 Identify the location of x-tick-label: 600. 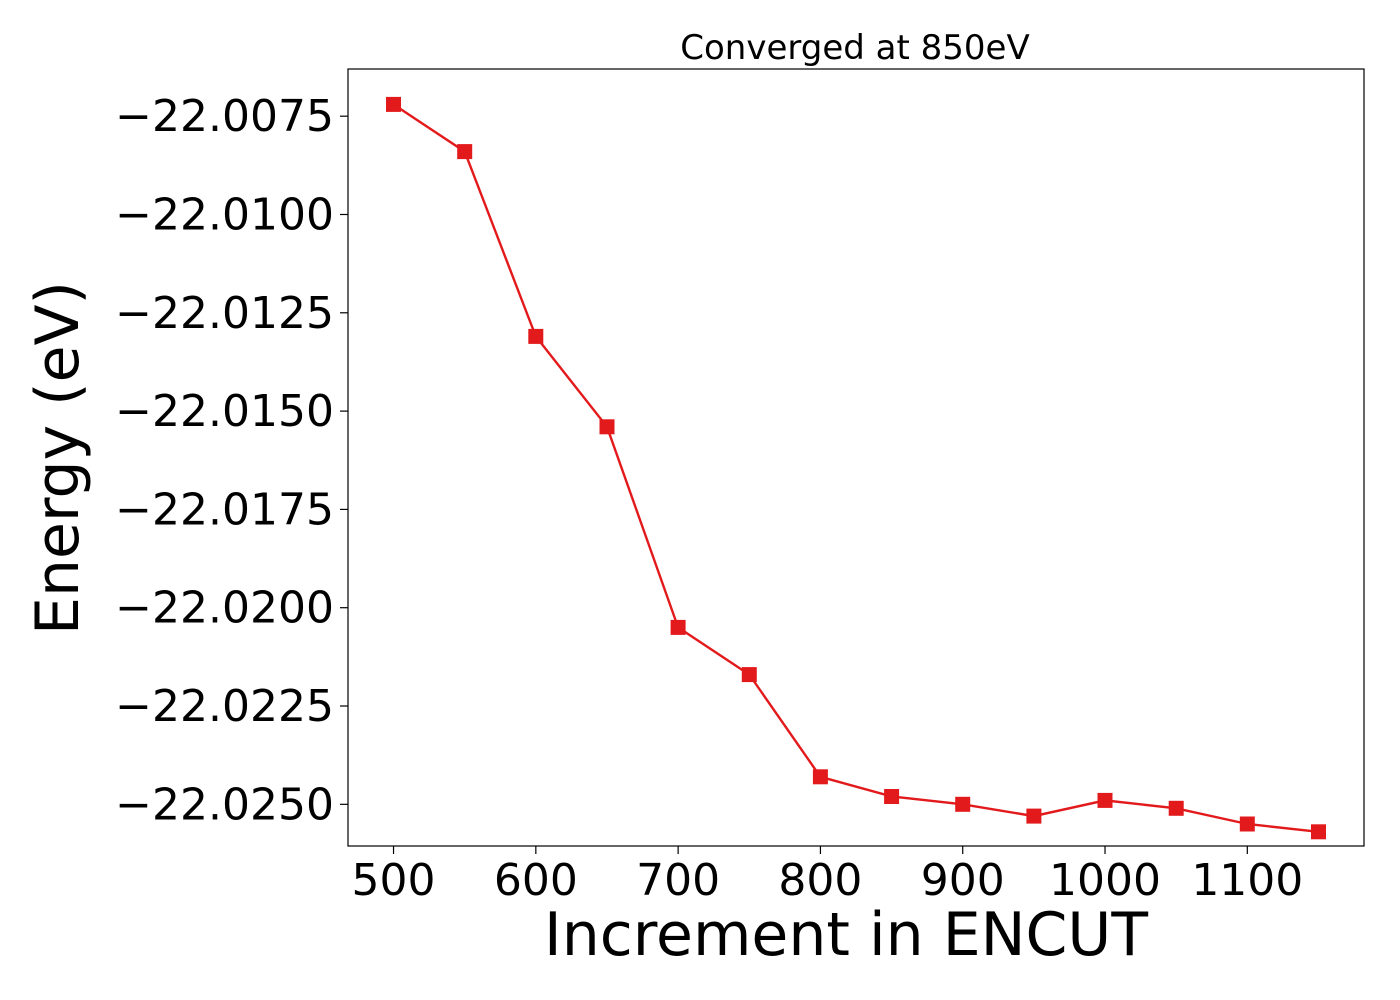
(536, 880).